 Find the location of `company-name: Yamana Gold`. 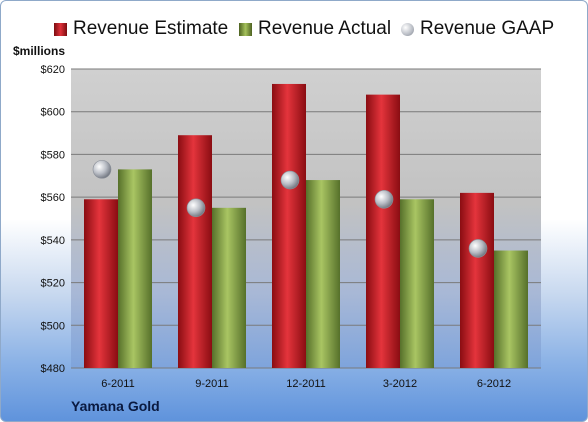

company-name: Yamana Gold is located at coordinates (115, 406).